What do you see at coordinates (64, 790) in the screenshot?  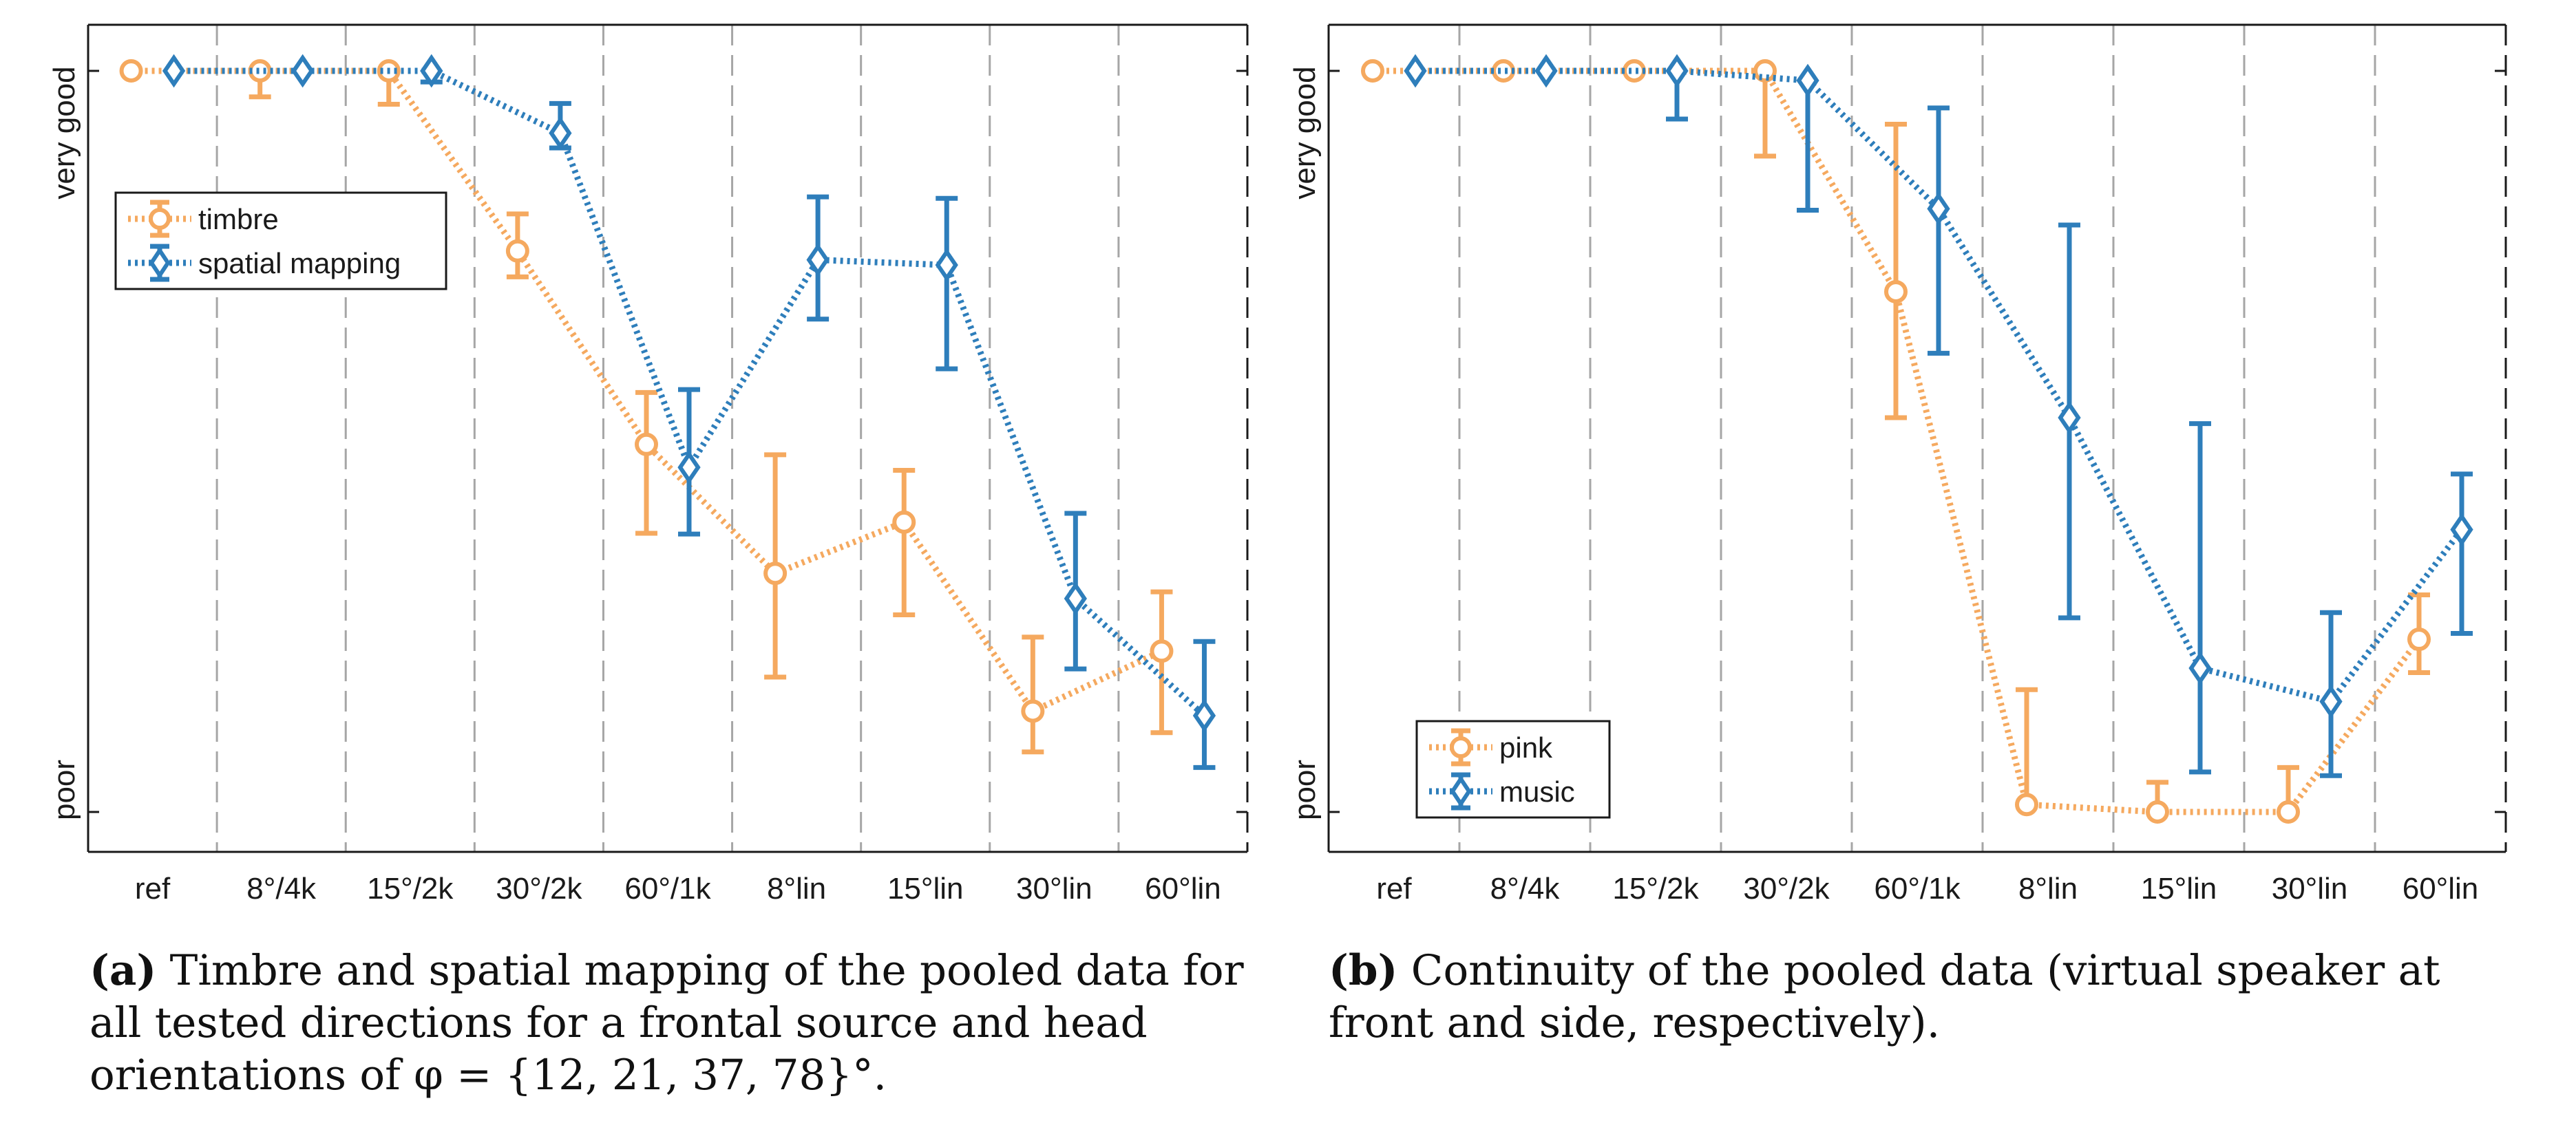 I see `panel-a-ytick-label-bottom: poor` at bounding box center [64, 790].